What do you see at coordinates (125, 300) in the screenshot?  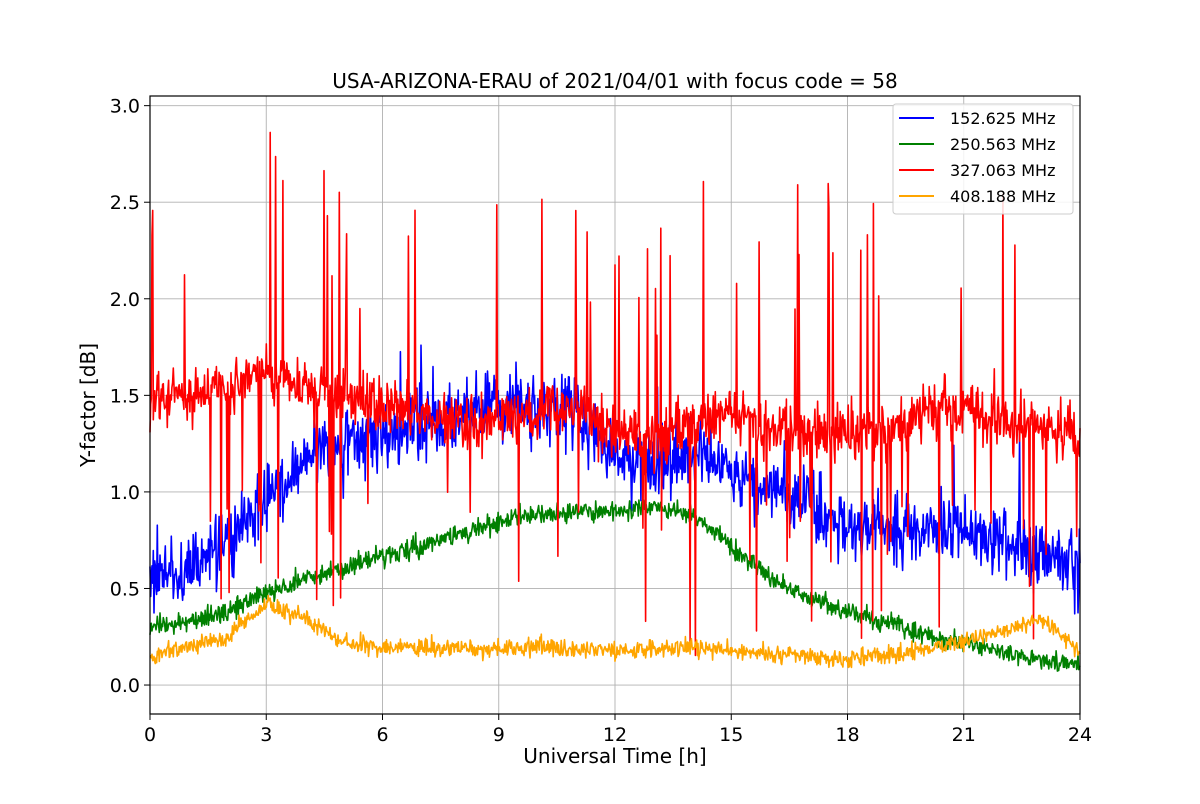 I see `y-tick-label: 2.0` at bounding box center [125, 300].